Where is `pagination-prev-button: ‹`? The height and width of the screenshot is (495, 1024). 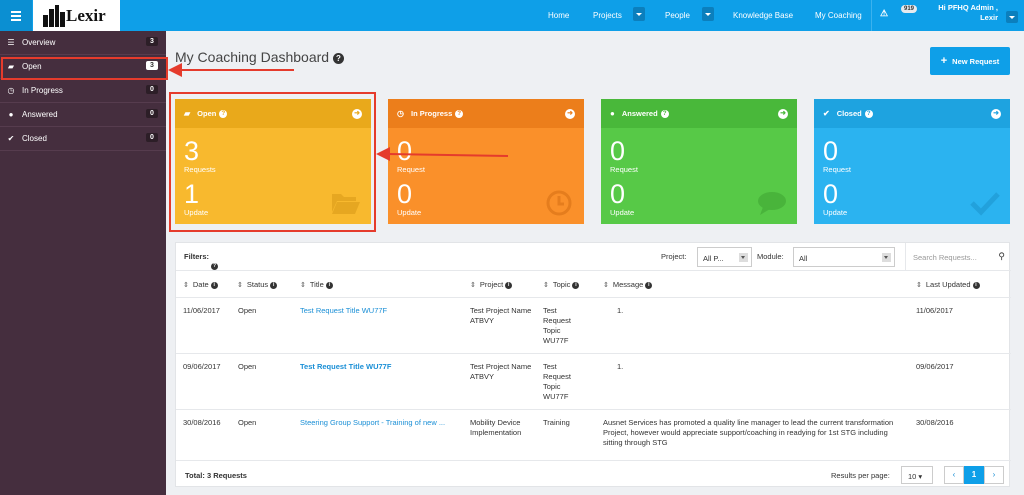 pagination-prev-button: ‹ is located at coordinates (954, 475).